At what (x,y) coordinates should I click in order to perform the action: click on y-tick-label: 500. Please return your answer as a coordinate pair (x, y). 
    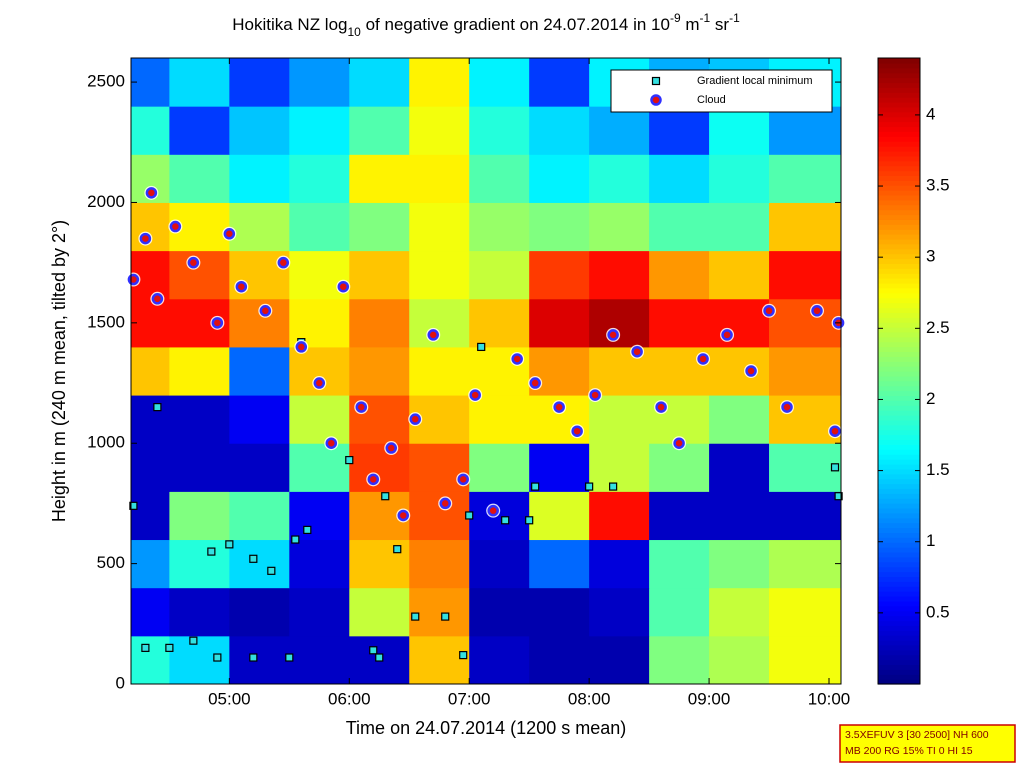
    Looking at the image, I should click on (111, 562).